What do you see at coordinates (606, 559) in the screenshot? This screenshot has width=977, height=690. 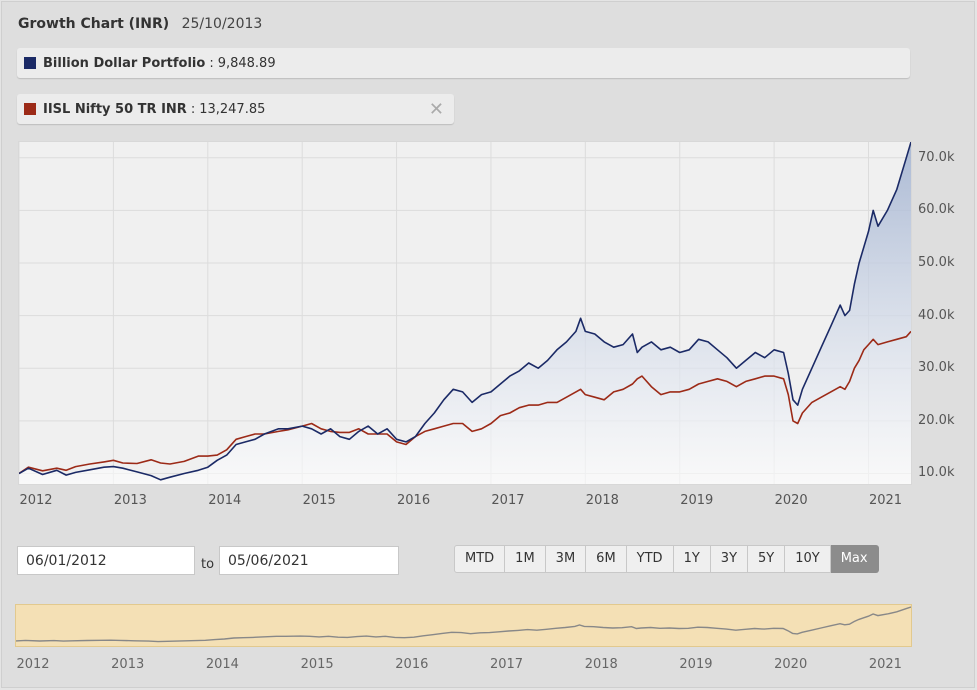 I see `period-button-6m: 6M` at bounding box center [606, 559].